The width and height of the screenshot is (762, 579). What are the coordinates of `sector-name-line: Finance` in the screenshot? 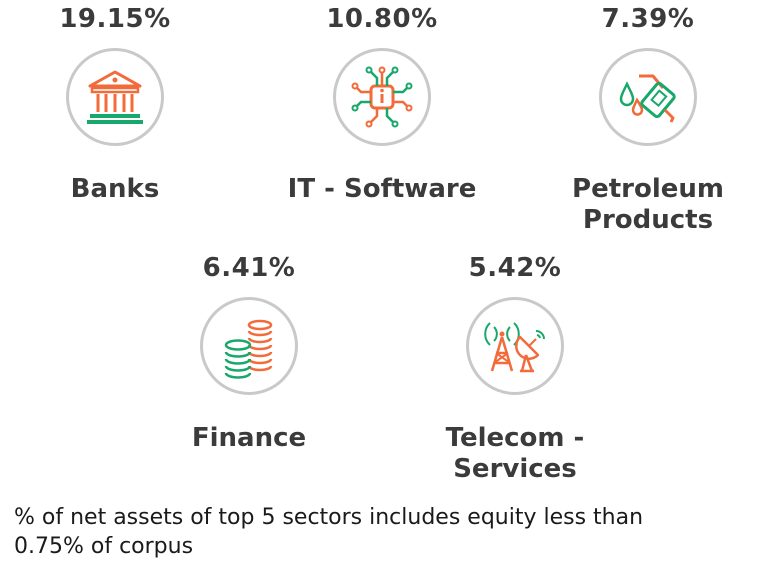 It's located at (249, 438).